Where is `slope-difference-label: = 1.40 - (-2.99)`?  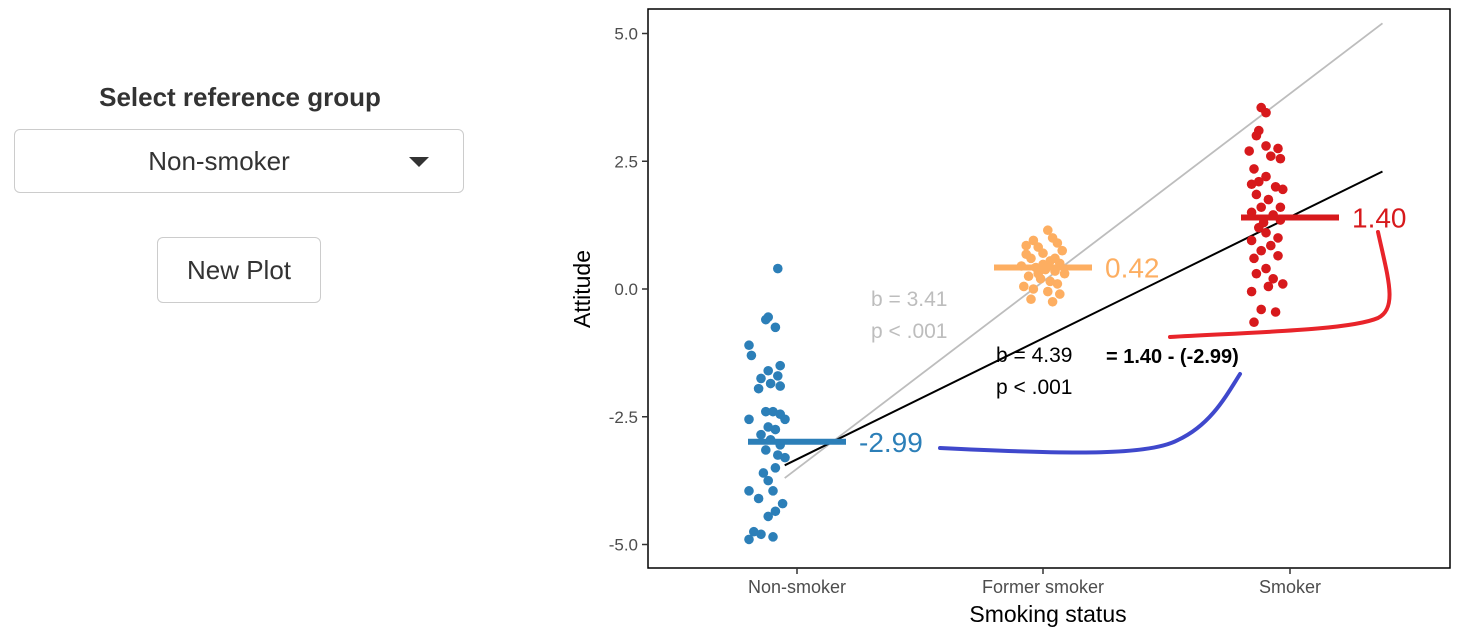 slope-difference-label: = 1.40 - (-2.99) is located at coordinates (1172, 357).